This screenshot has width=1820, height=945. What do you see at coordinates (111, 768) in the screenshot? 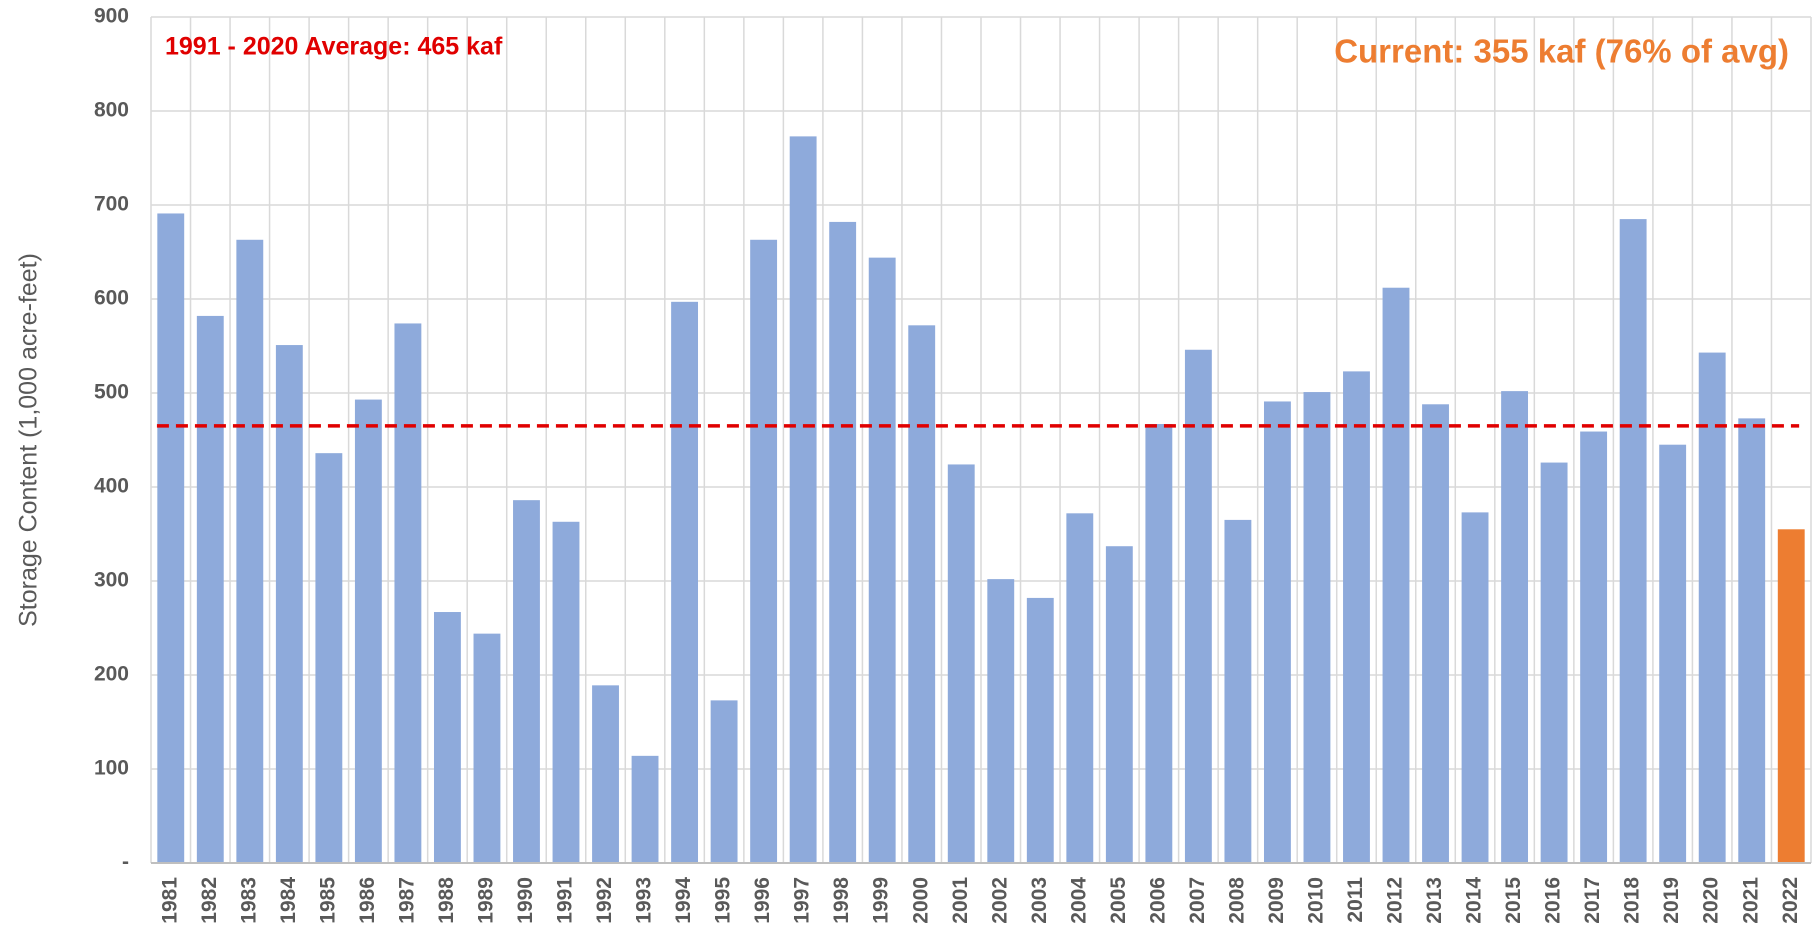
I see `y-tick-label: 100` at bounding box center [111, 768].